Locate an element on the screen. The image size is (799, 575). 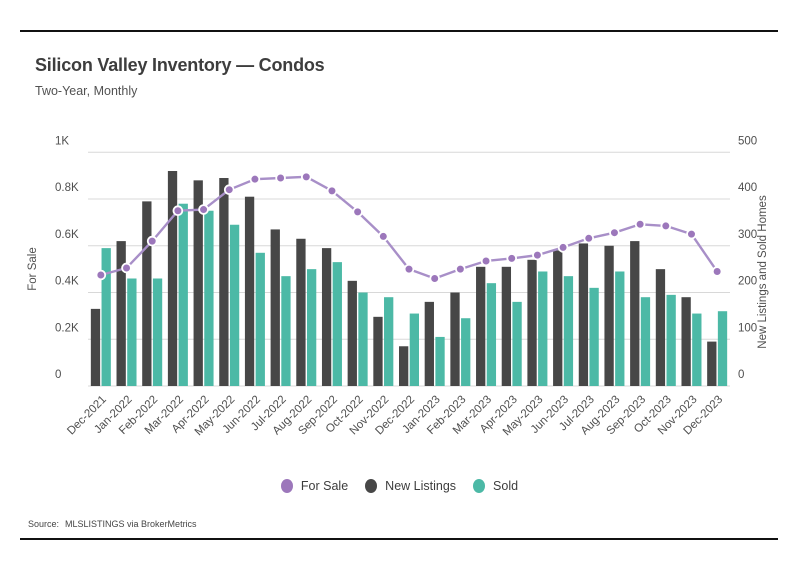
page-subtitle: Two-Year, Monthly is located at coordinates (86, 91).